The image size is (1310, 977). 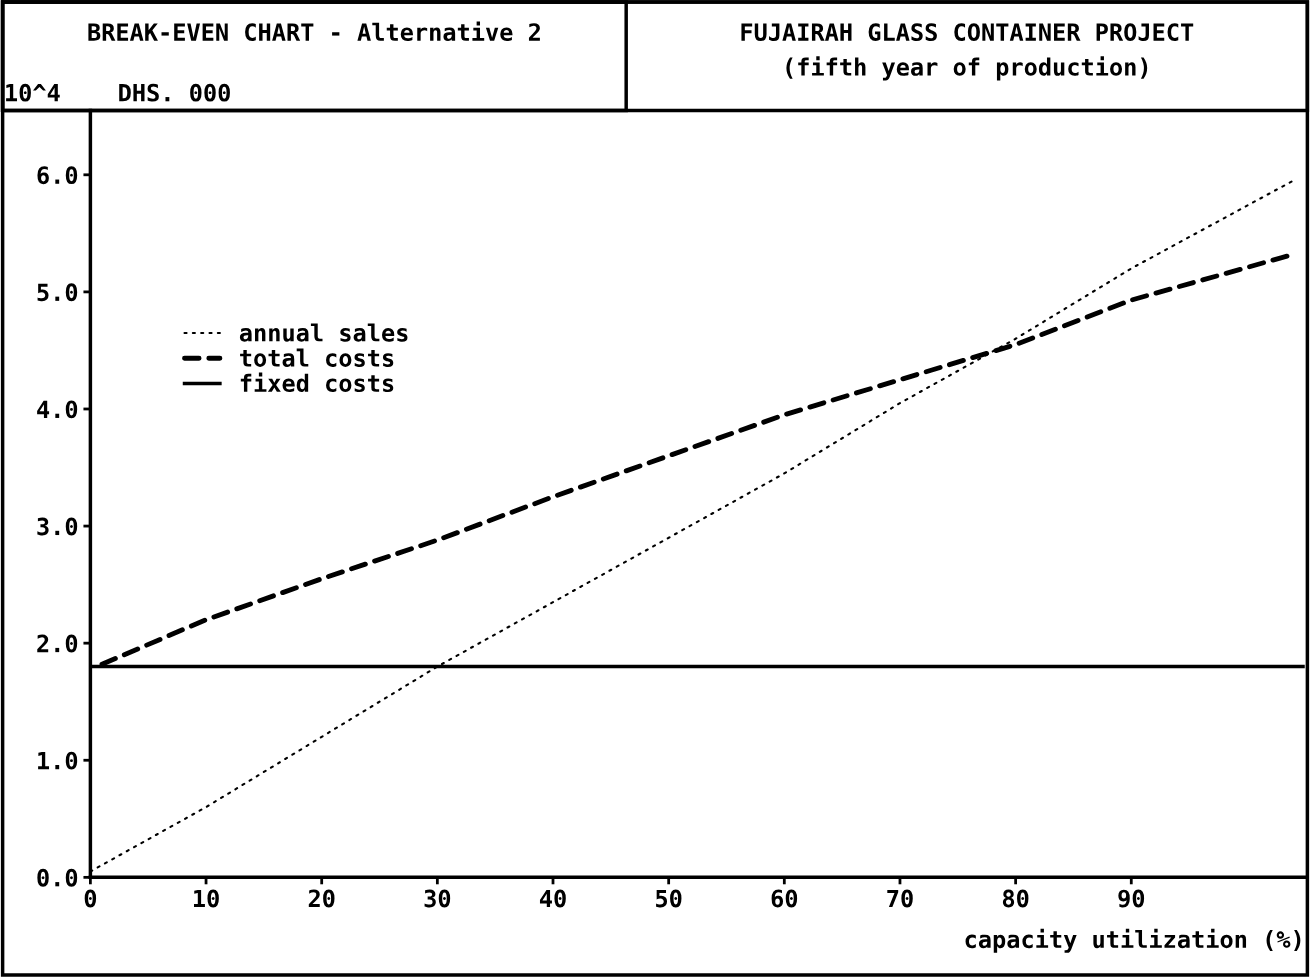 I want to click on legend-label: fixed costs, so click(x=317, y=382).